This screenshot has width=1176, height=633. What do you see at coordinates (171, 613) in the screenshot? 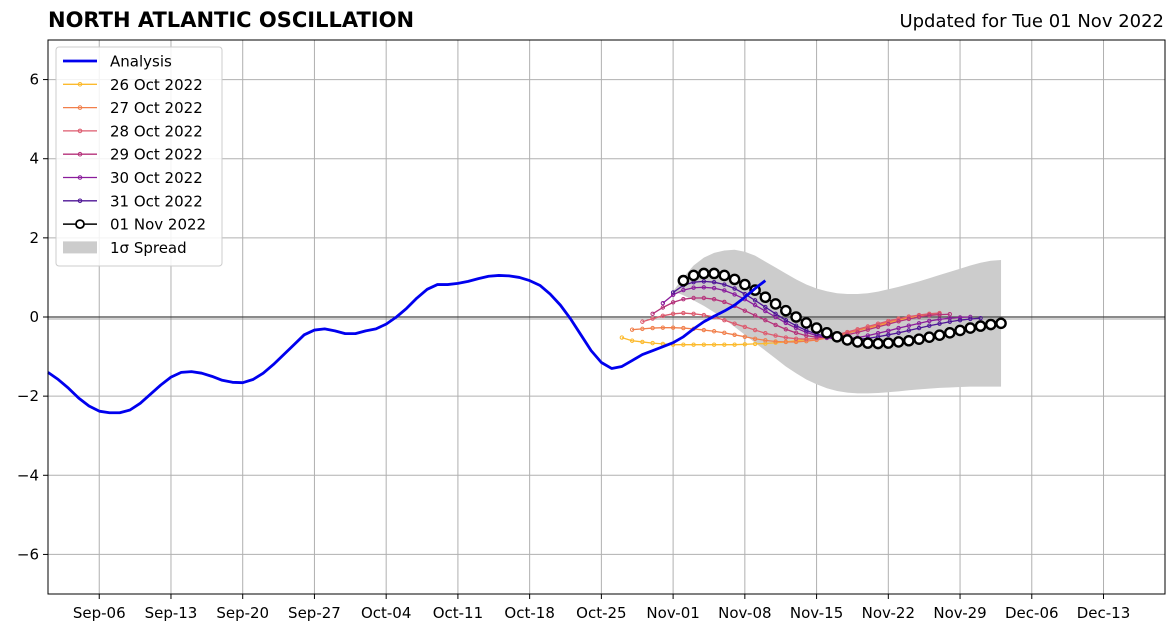
I see `x-tick-label: Sep-13` at bounding box center [171, 613].